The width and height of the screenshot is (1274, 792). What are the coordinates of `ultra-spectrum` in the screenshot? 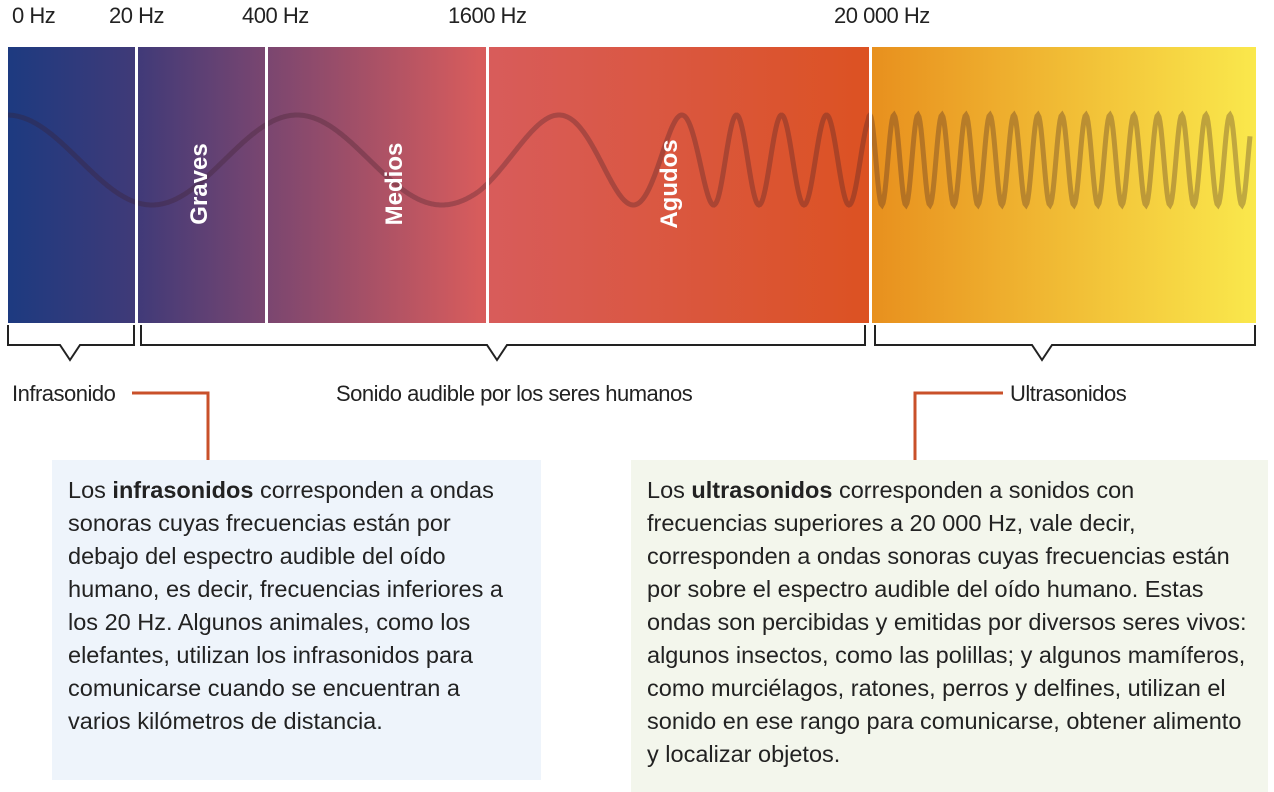 It's located at (1064, 185).